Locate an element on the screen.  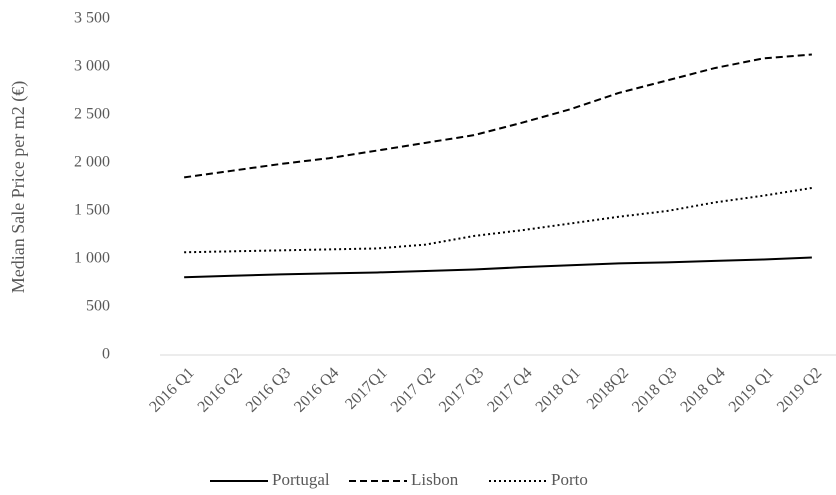
x-tick-label: 2018 Q4 is located at coordinates (702, 389).